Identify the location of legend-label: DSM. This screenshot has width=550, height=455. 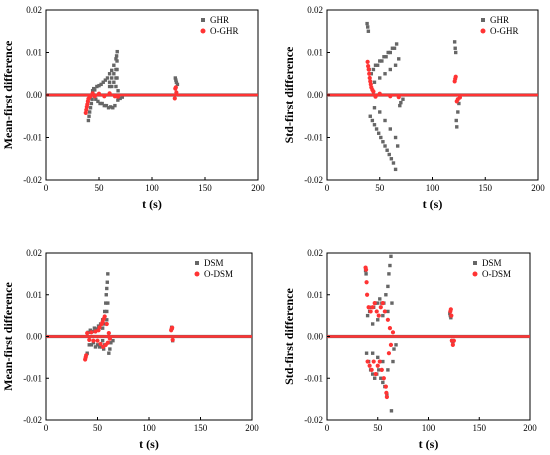
(214, 263).